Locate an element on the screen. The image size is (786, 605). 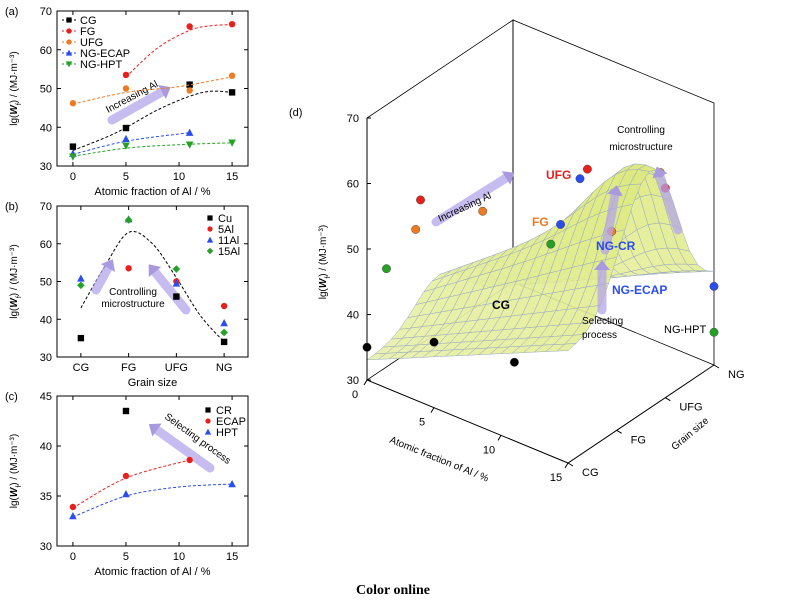
controlling-arrow-left is located at coordinates (102, 279).